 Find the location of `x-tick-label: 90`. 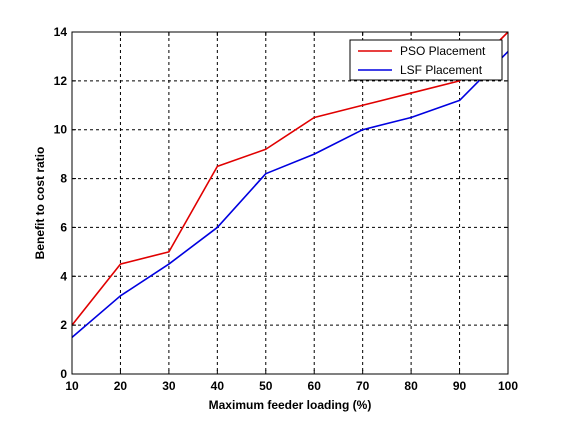

x-tick-label: 90 is located at coordinates (460, 386).